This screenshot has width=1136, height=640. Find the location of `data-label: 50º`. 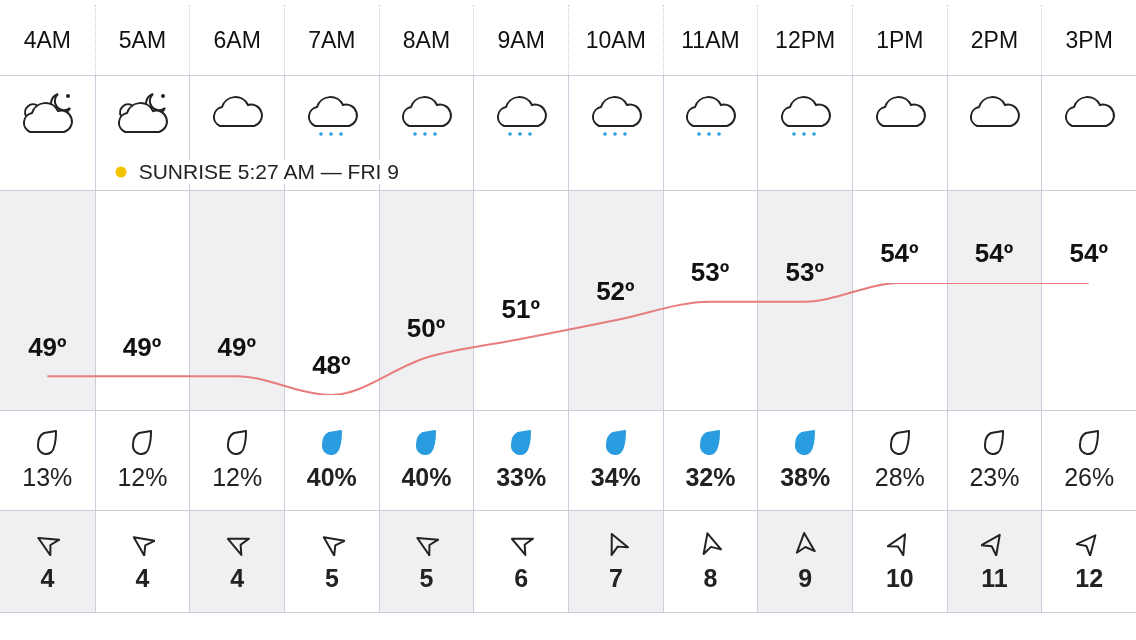

data-label: 50º is located at coordinates (426, 327).